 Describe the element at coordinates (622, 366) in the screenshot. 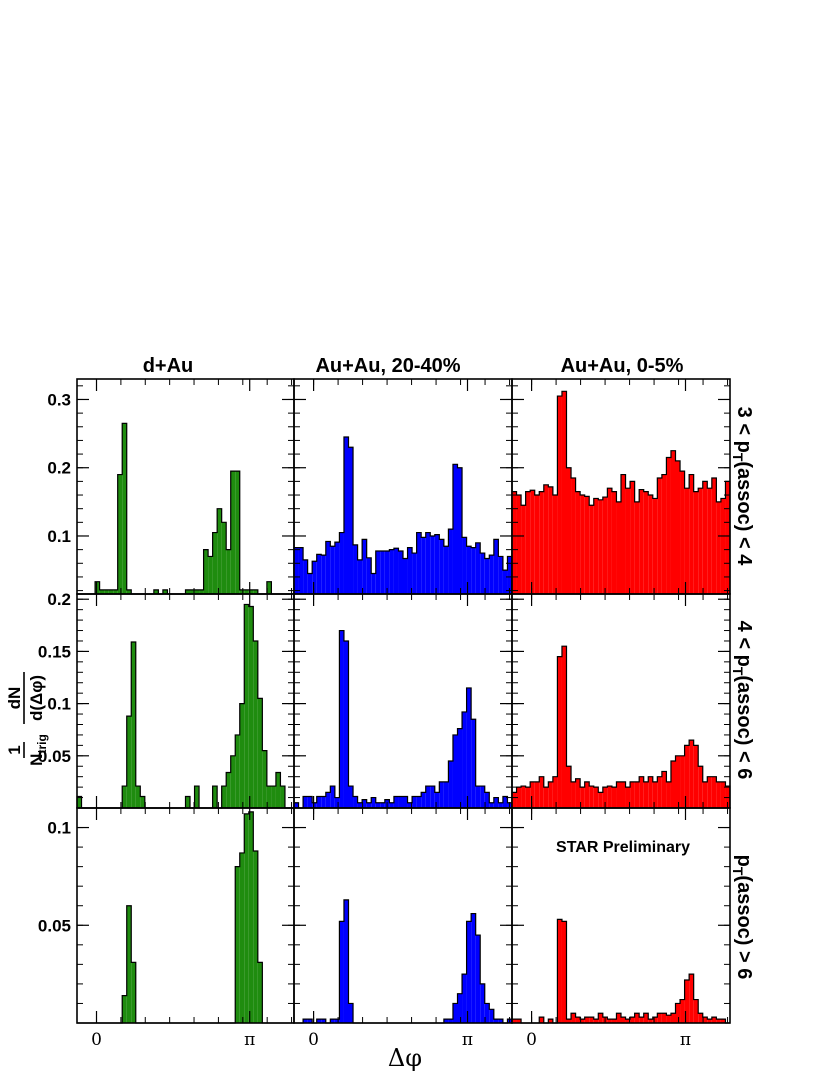

I see `column-title-auau-0-5: Au+Au, 0-5%` at that location.